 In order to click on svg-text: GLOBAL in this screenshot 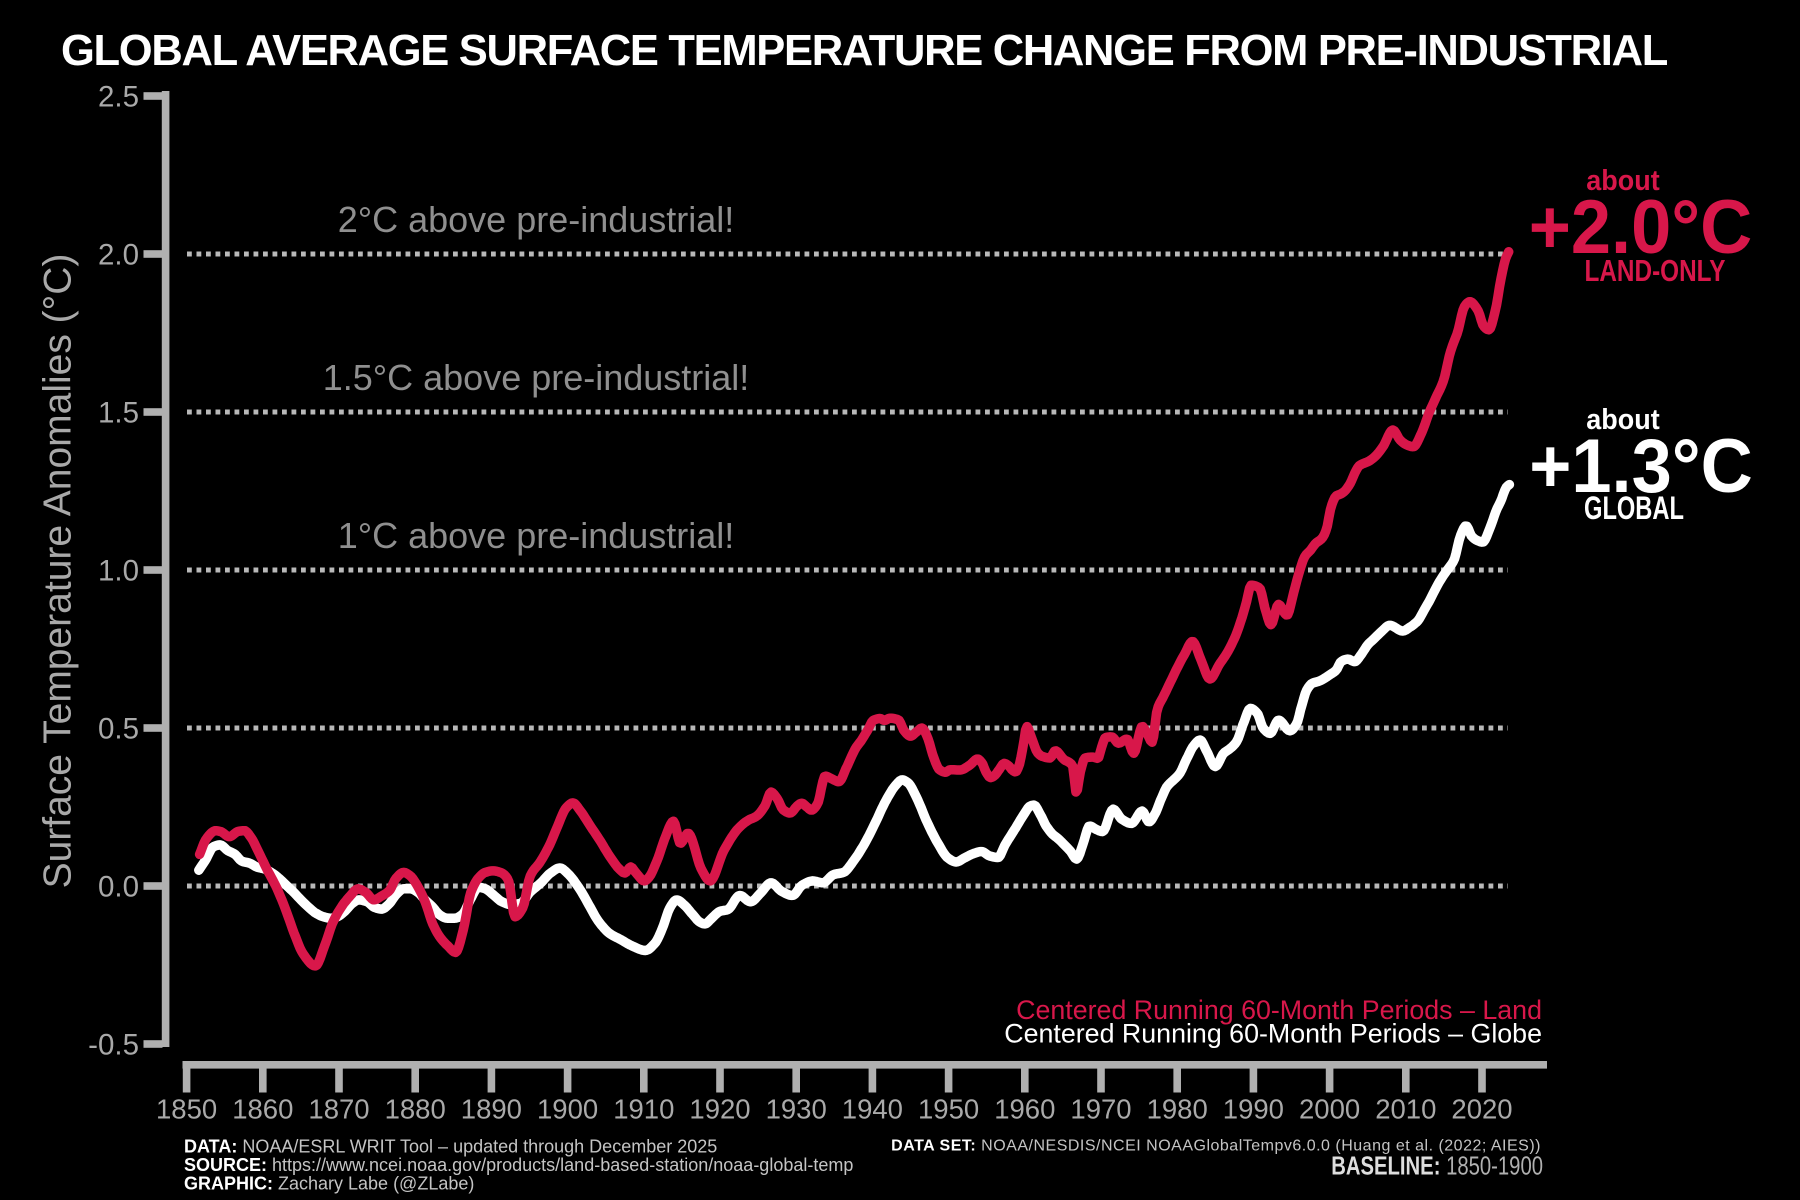, I will do `click(1634, 508)`.